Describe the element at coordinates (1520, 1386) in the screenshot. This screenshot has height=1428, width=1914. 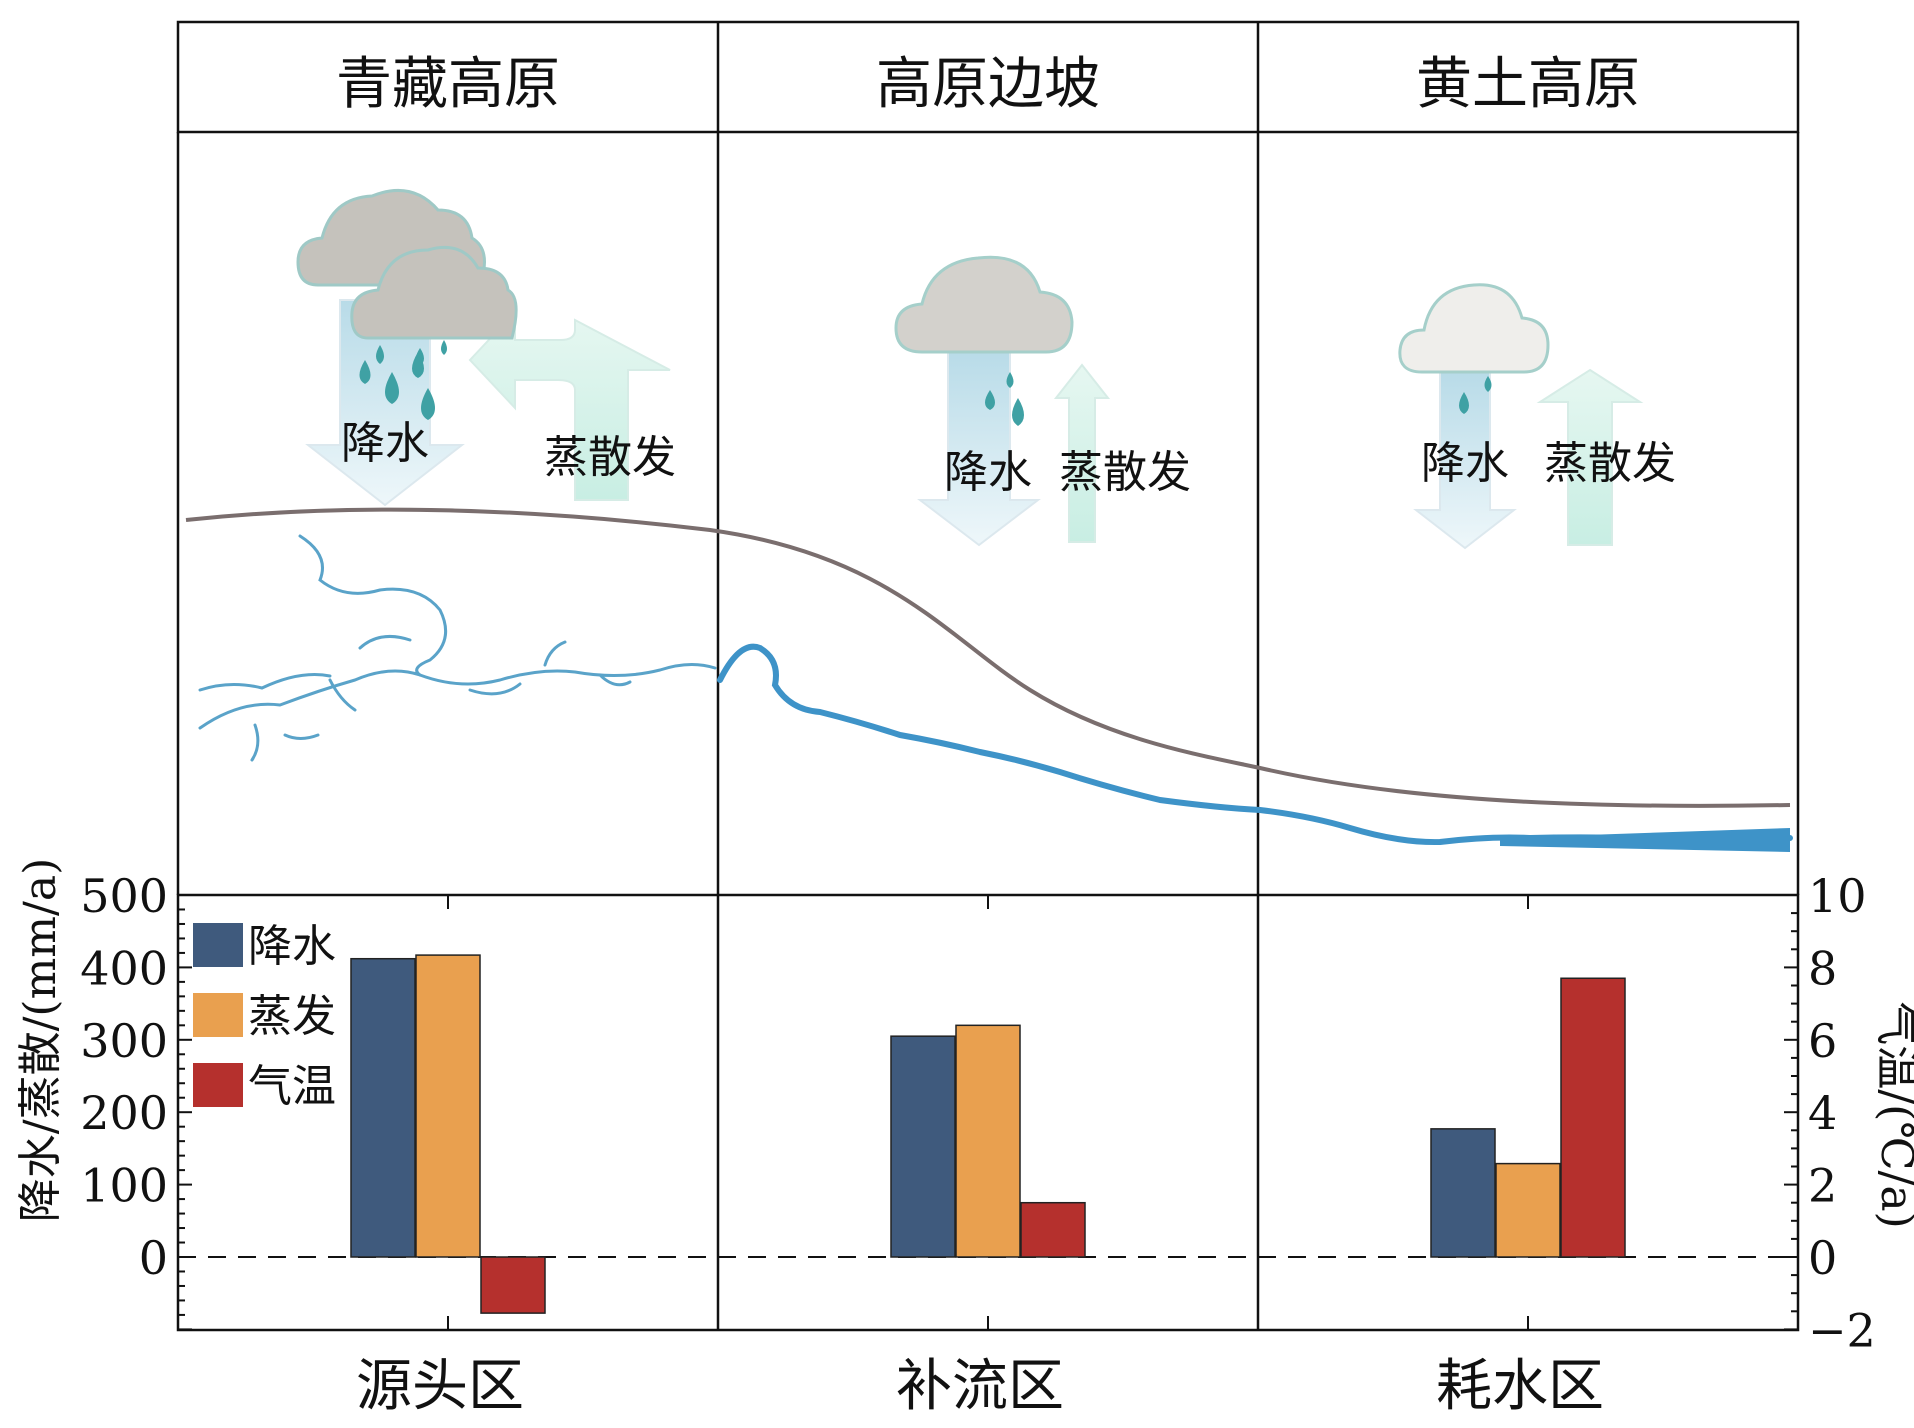
I see `category-label: 耗水区` at that location.